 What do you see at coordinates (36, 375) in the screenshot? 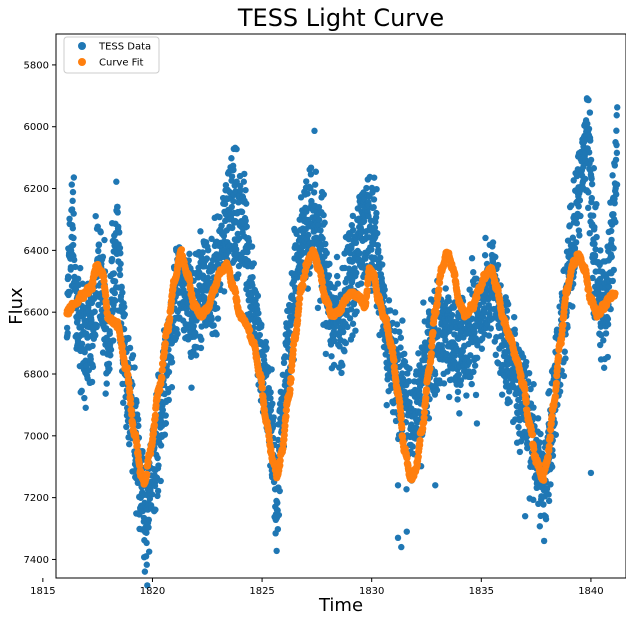
I see `y-tick-label: 6800` at bounding box center [36, 375].